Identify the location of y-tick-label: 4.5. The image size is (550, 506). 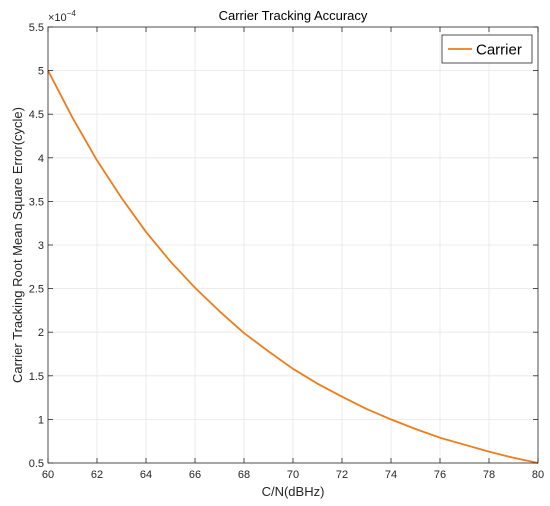
(36, 115).